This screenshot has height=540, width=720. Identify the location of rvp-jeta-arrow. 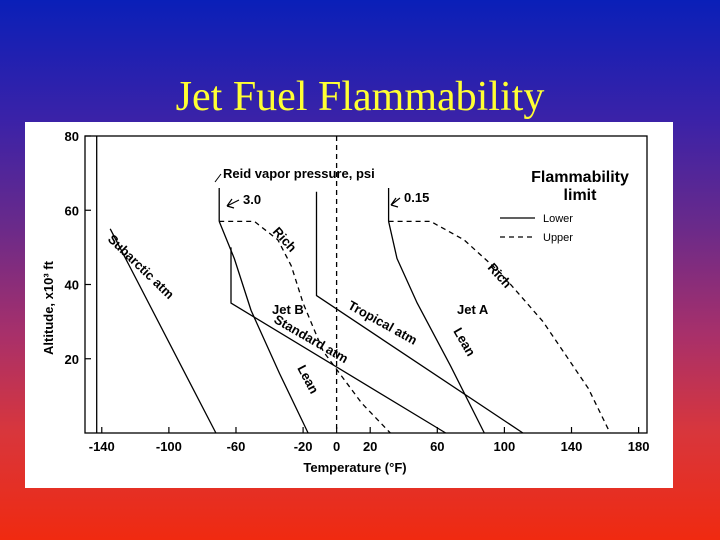
(395, 202).